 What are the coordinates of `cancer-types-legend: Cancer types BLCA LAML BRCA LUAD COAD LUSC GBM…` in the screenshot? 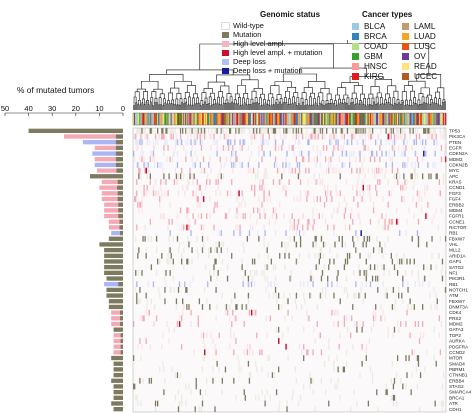 It's located at (400, 45).